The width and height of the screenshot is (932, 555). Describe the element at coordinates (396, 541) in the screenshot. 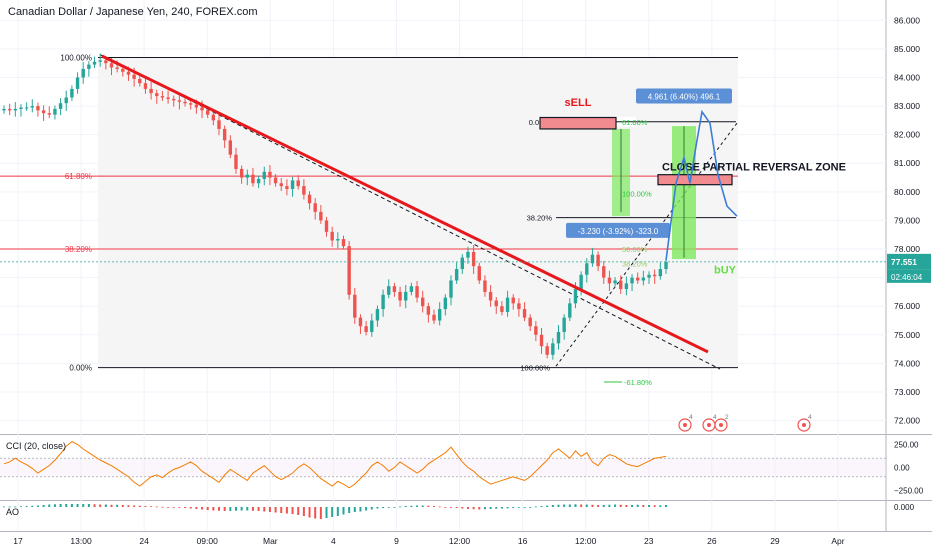

I see `x-tick-label: 9` at that location.